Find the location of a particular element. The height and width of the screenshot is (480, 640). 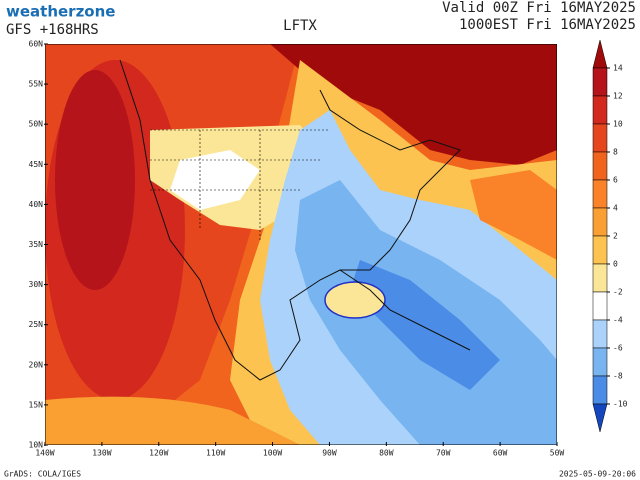

lon-label: 120W is located at coordinates (158, 453).